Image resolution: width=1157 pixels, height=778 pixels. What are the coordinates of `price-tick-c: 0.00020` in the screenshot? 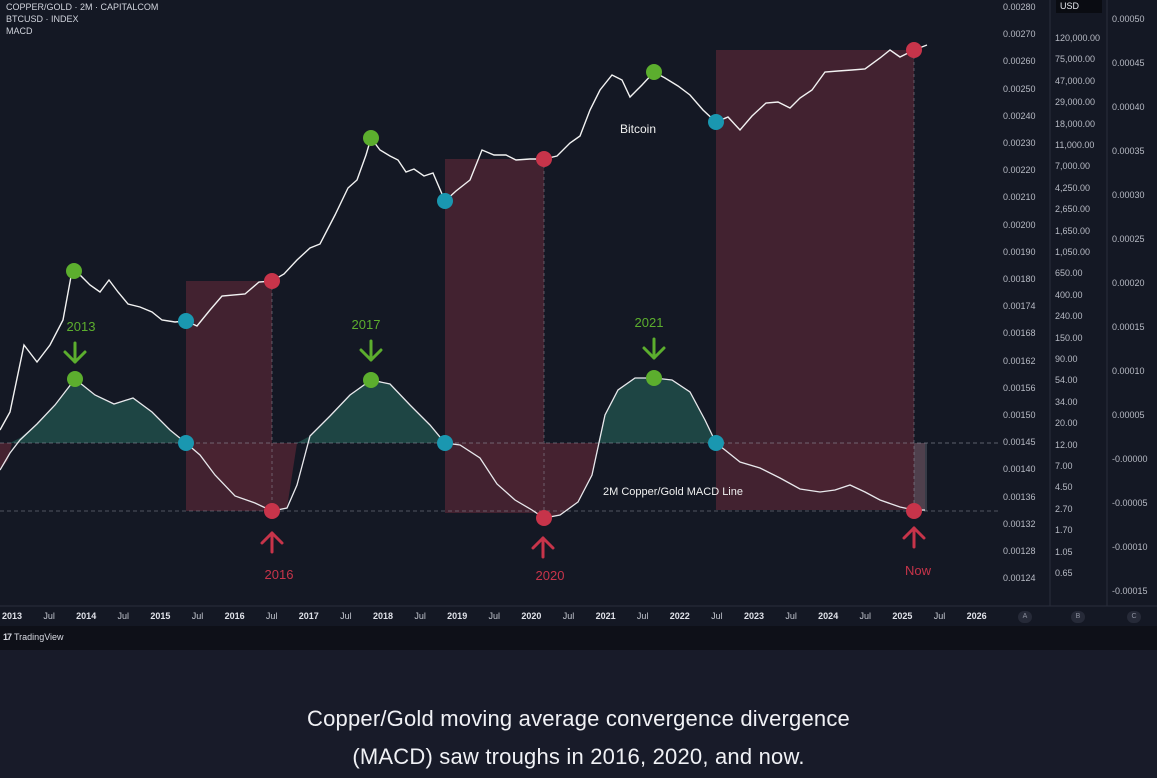 It's located at (1128, 283).